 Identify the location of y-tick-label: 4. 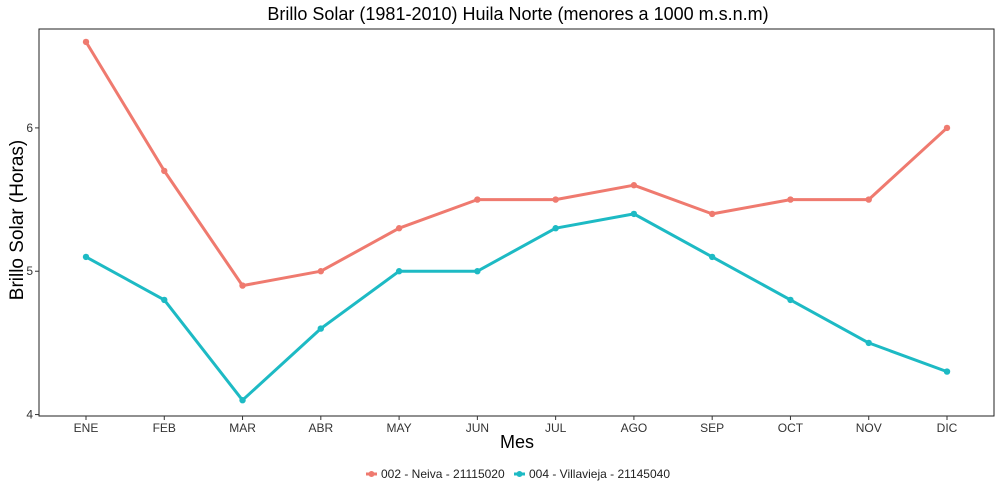
(29, 415).